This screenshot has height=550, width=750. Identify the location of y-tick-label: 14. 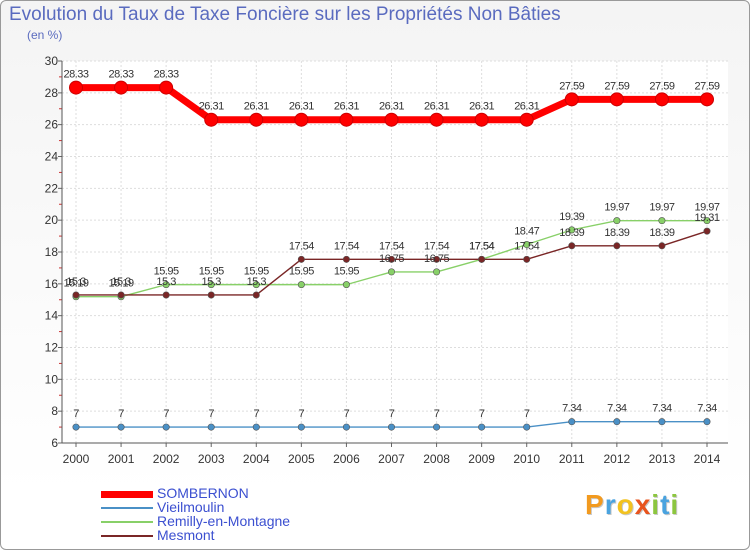
(52, 316).